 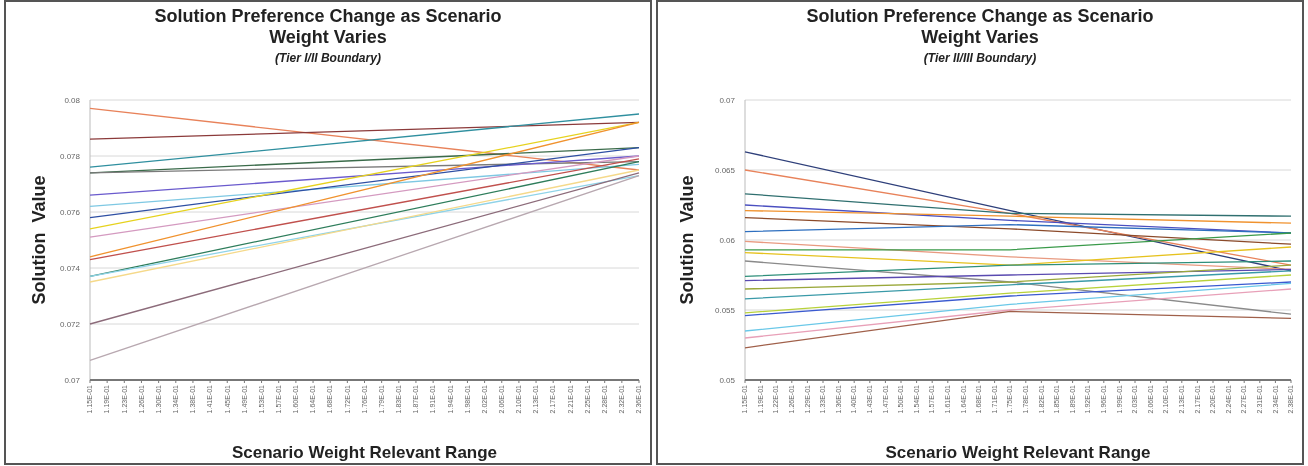 What do you see at coordinates (70, 268) in the screenshot?
I see `y-tick-label: 0.074` at bounding box center [70, 268].